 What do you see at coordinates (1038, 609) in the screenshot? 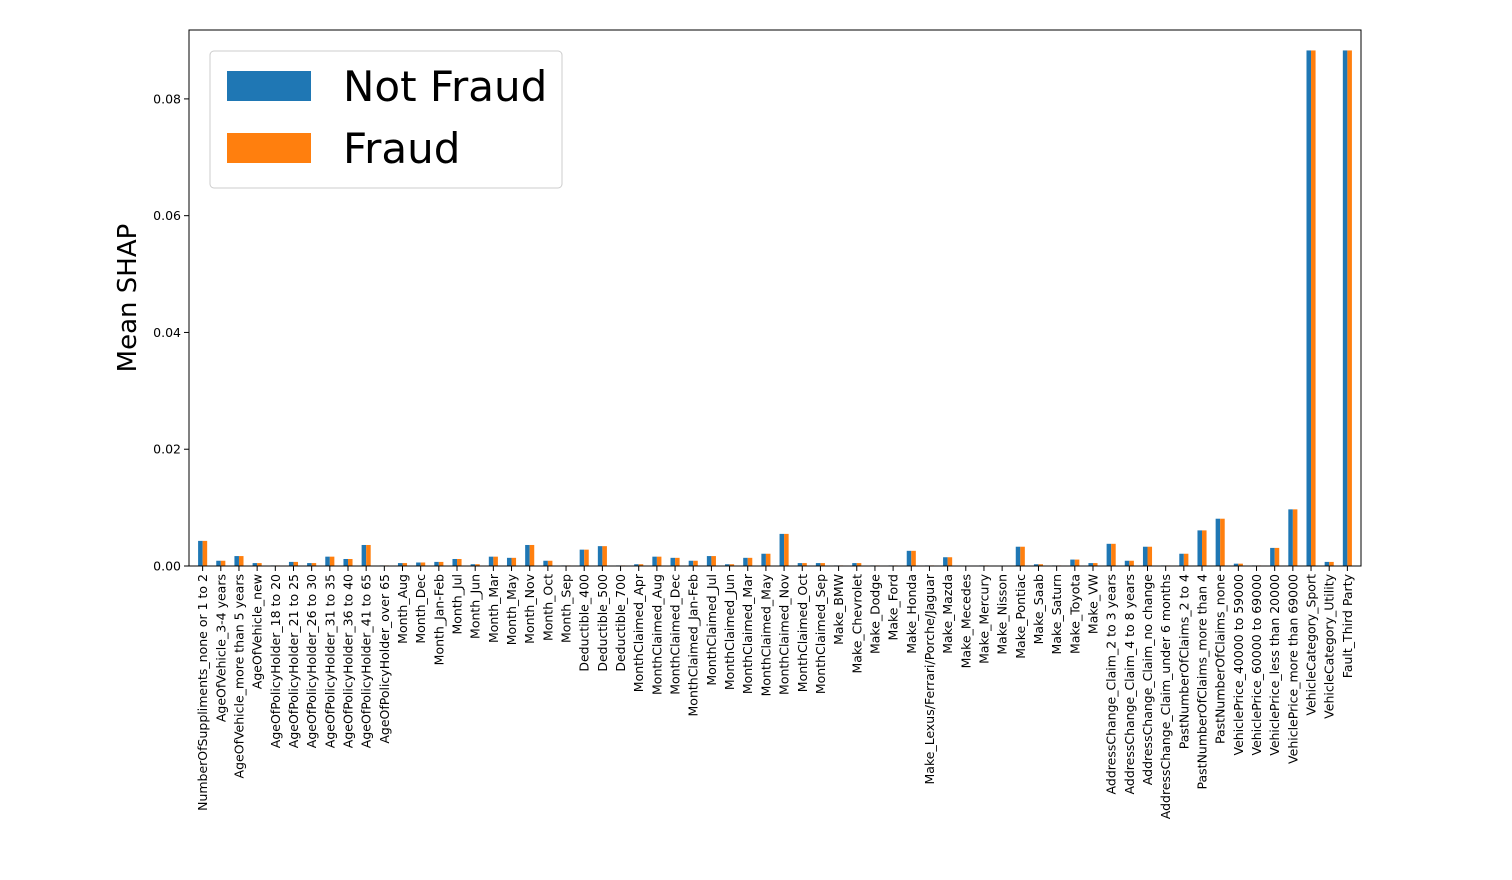
I see `x-tick-label: Make_Saab` at bounding box center [1038, 609].